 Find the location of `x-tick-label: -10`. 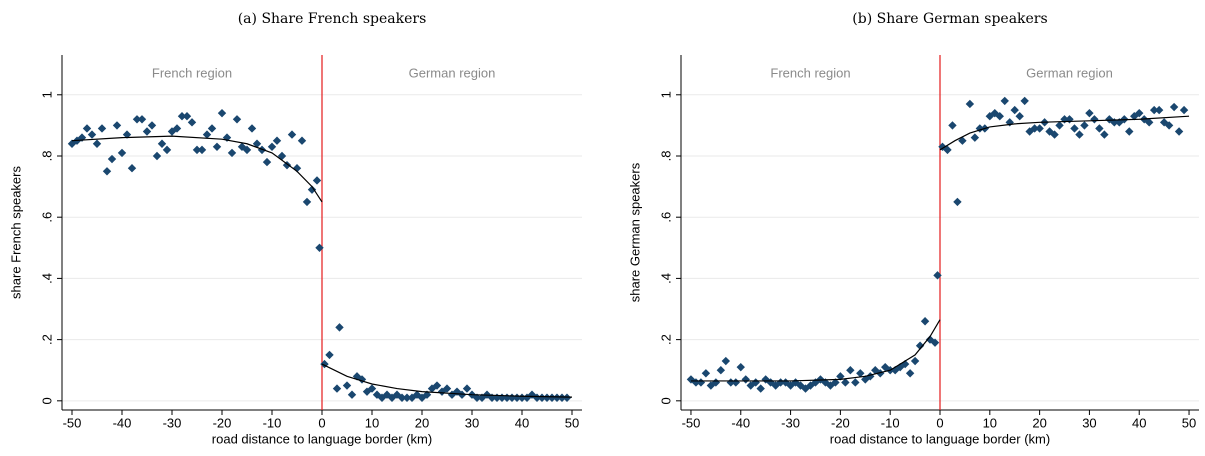

x-tick-label: -10 is located at coordinates (272, 422).